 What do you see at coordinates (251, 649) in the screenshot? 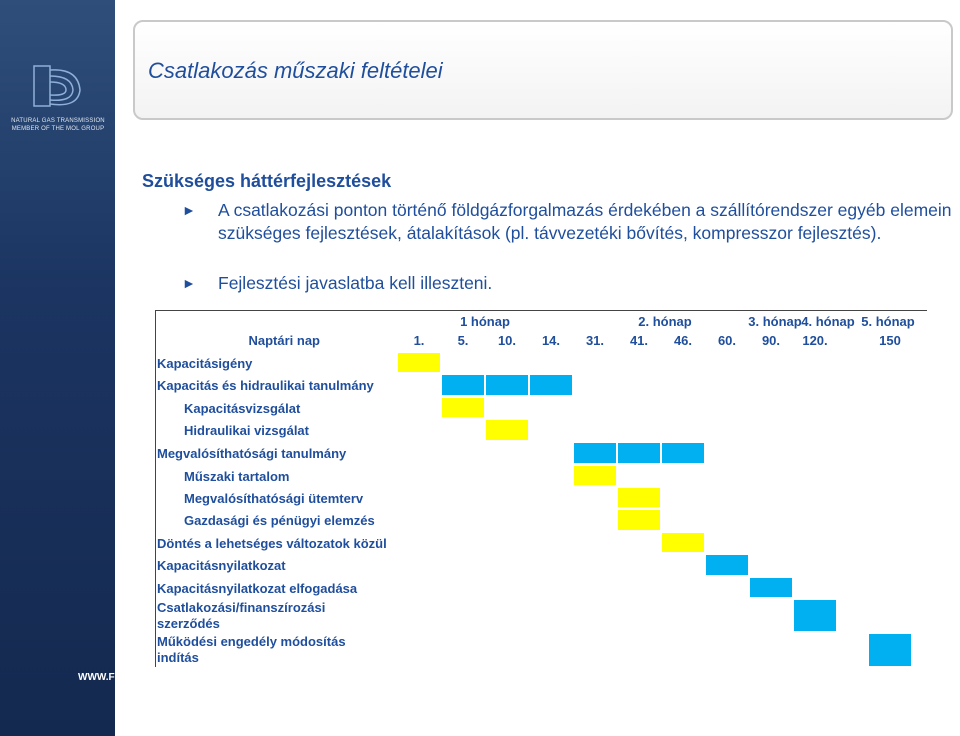
I see `row-label: Működési engedély módosítás indítás` at bounding box center [251, 649].